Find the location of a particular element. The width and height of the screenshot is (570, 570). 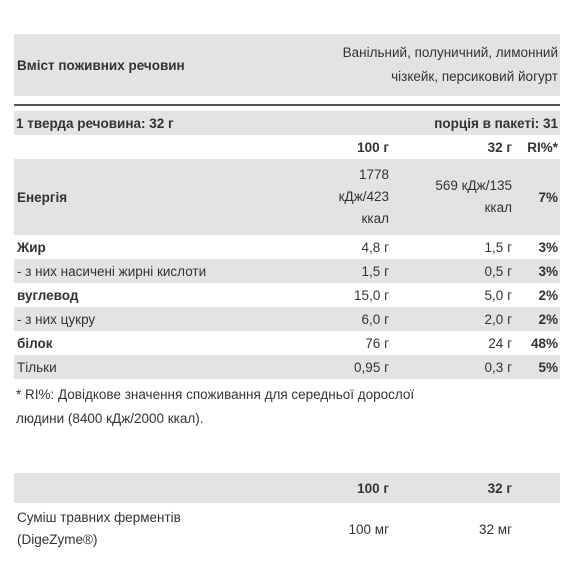

table-row-protein: білок 76 г 24 г 48% is located at coordinates (287, 343).